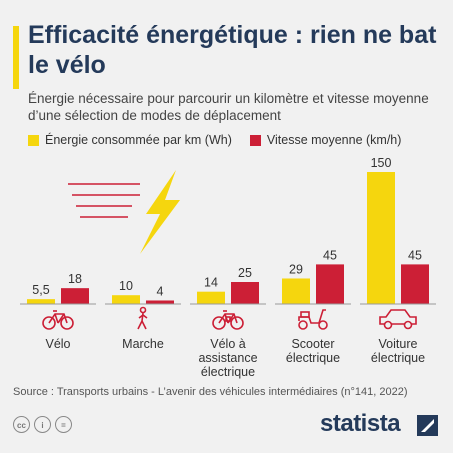 Image resolution: width=453 pixels, height=453 pixels. I want to click on category-label: Vélo à assistance électrique, so click(227, 358).